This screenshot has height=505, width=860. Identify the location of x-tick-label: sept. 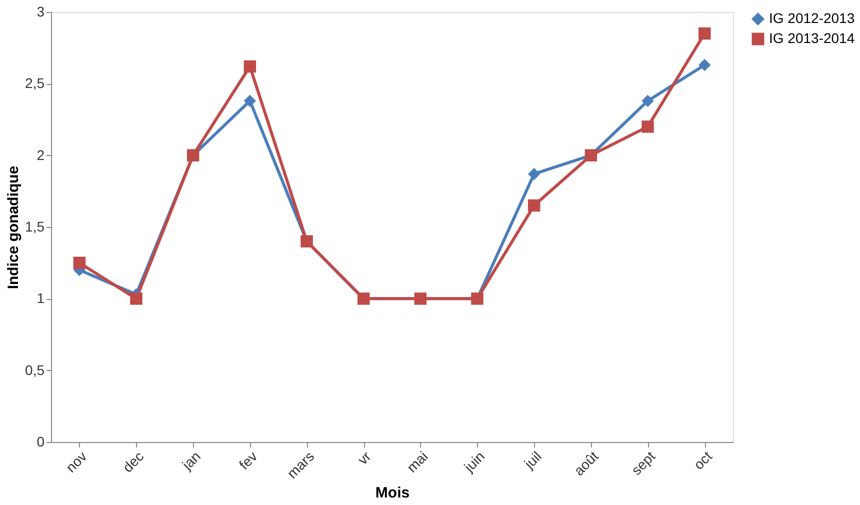
(643, 463).